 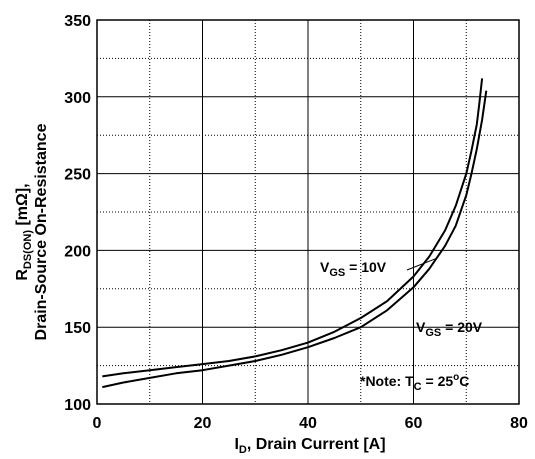 I want to click on series-label-10v: VGS = 10V, so click(x=353, y=269).